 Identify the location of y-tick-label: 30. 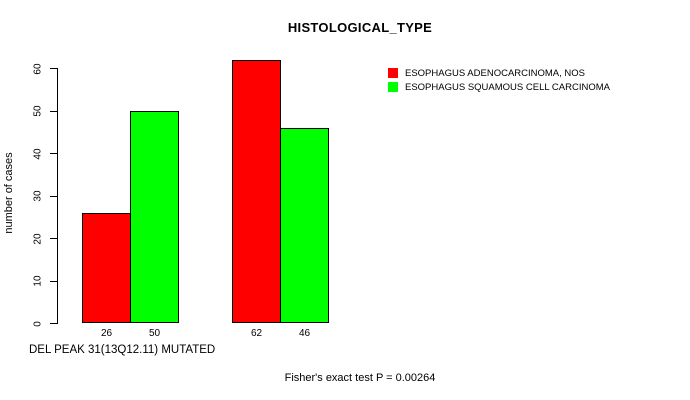
(38, 196).